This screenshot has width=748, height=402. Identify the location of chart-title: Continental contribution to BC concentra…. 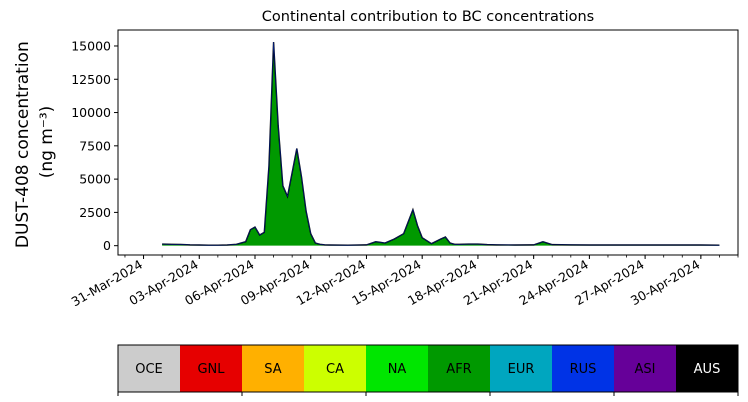
(428, 17).